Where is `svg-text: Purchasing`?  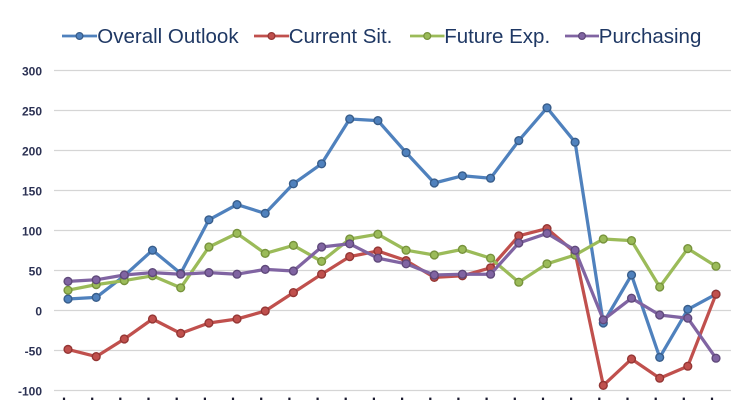 svg-text: Purchasing is located at coordinates (650, 36).